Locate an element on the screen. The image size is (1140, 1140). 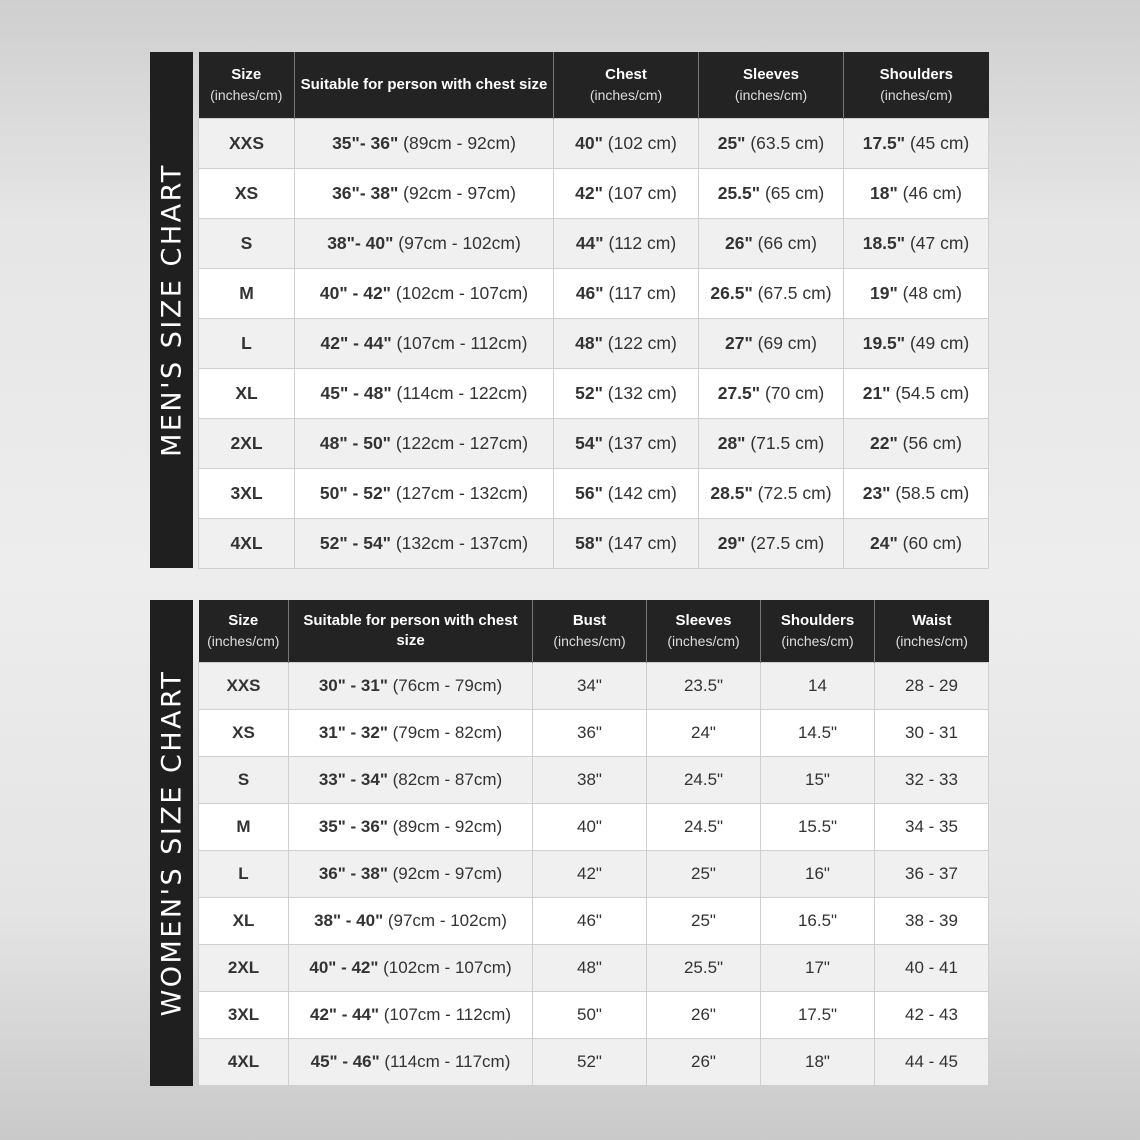
measurement-cell: 15" is located at coordinates (817, 779).